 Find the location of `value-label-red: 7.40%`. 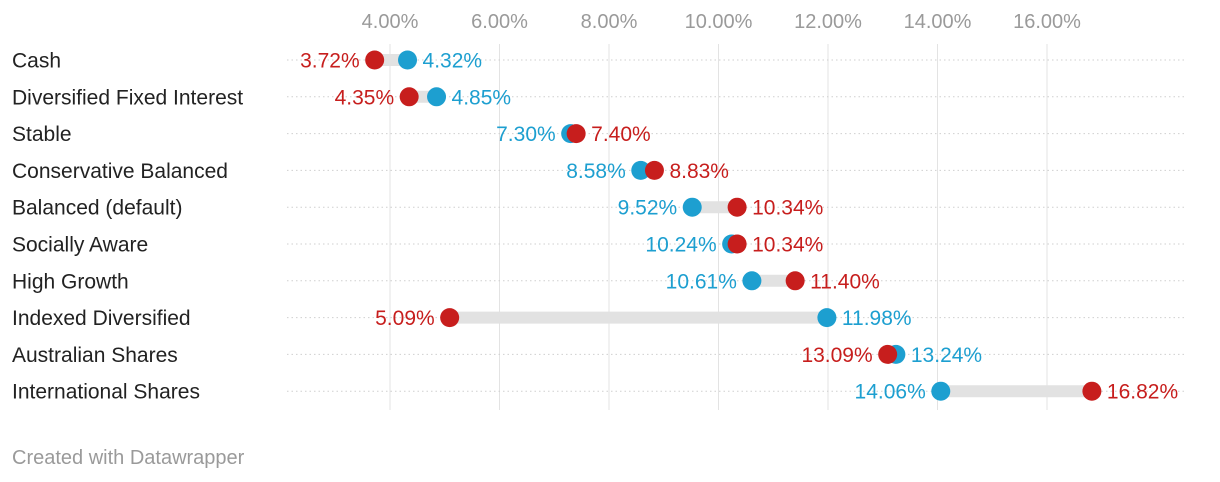

value-label-red: 7.40% is located at coordinates (621, 134).